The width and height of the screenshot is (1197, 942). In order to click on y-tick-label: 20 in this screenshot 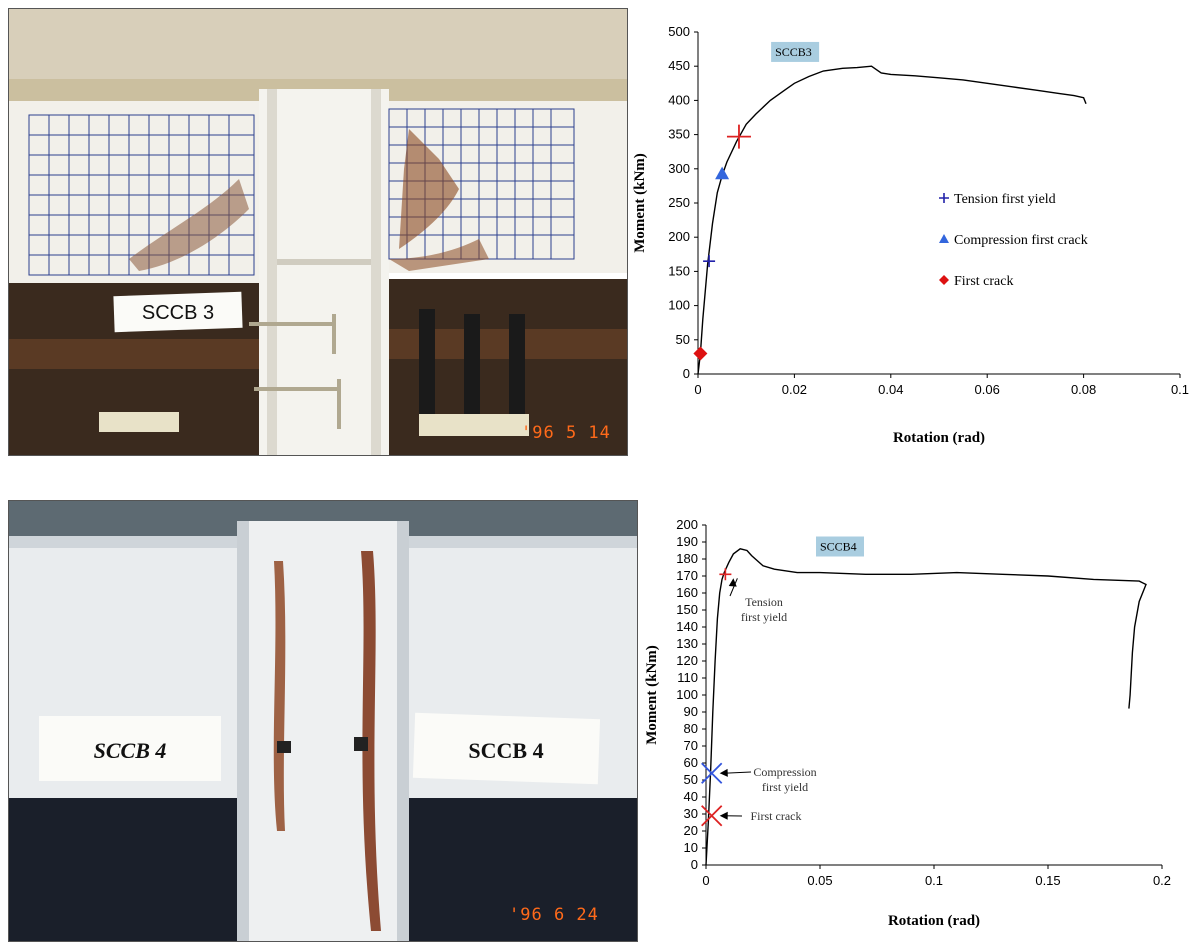, I will do `click(691, 830)`.